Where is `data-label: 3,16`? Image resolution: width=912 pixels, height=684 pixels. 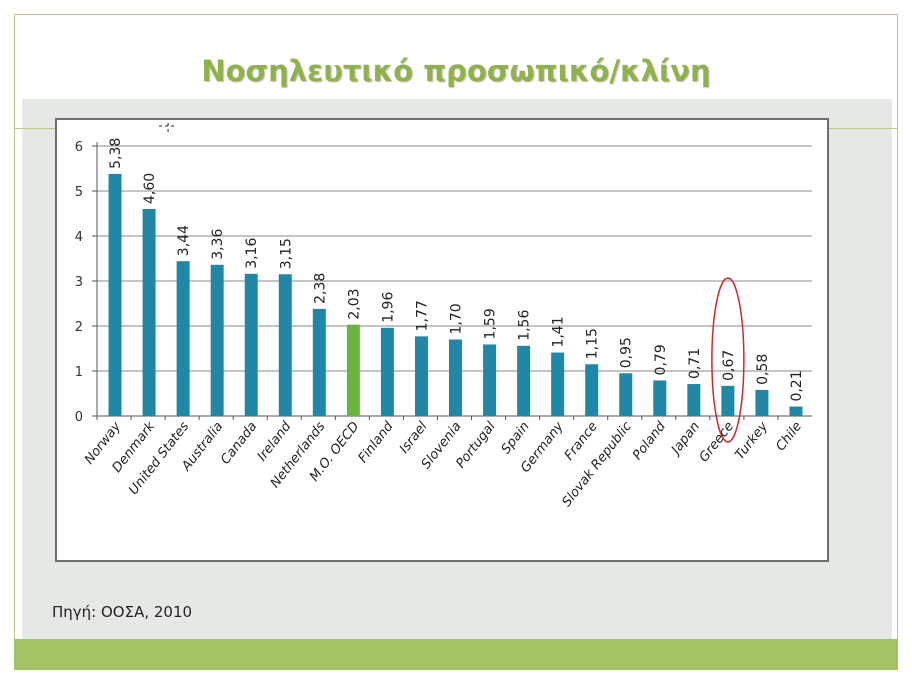 data-label: 3,16 is located at coordinates (252, 253).